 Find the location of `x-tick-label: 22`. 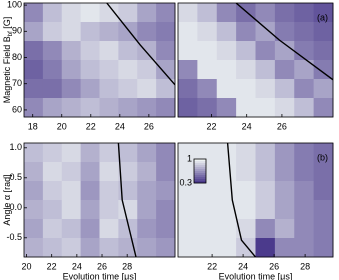

x-tick-label: 22 is located at coordinates (212, 266).